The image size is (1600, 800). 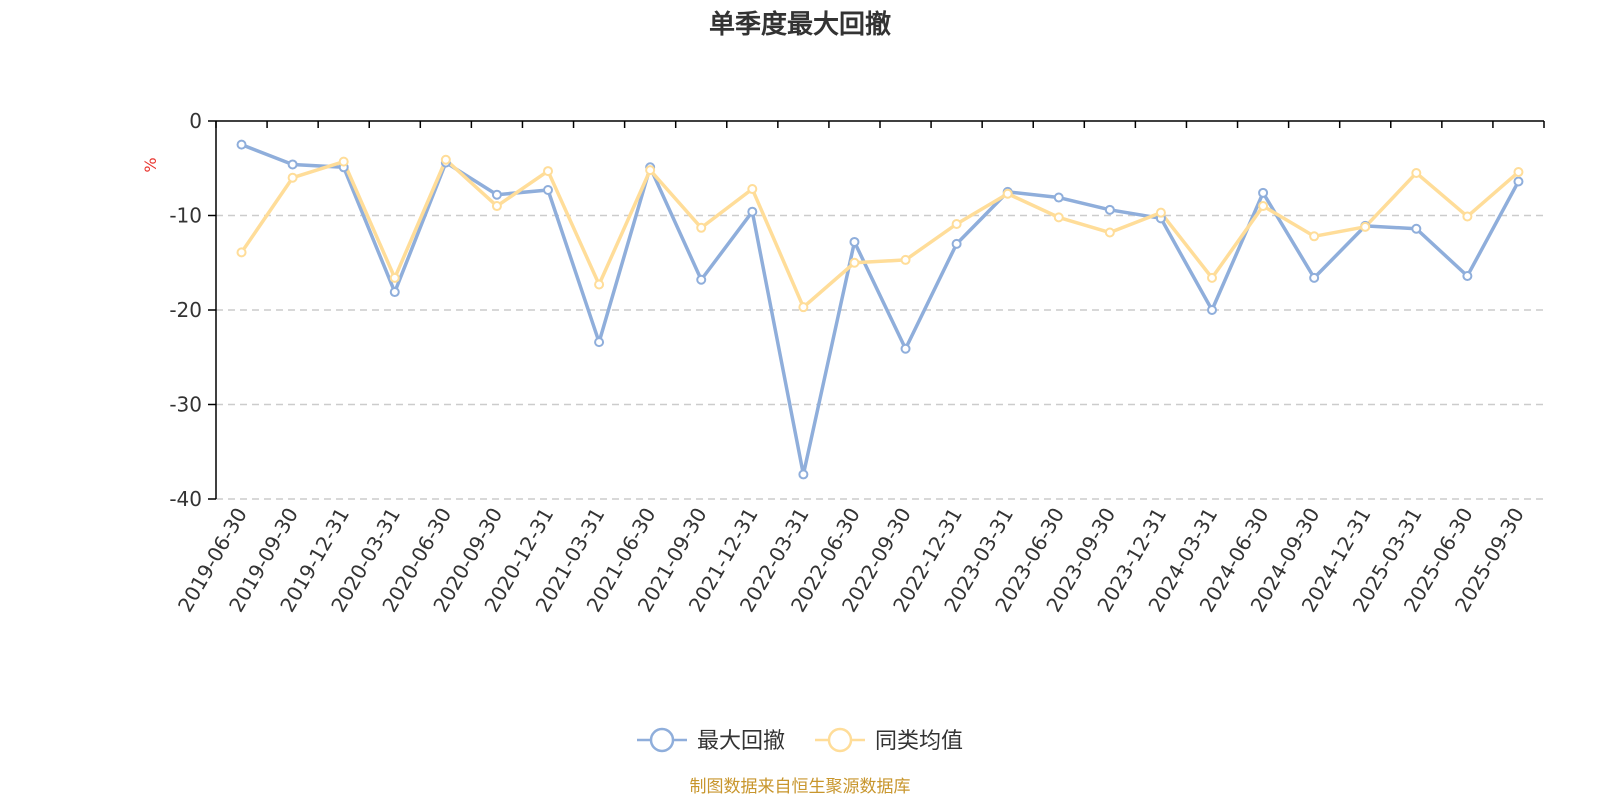 I want to click on y-tick-label: -40, so click(x=185, y=499).